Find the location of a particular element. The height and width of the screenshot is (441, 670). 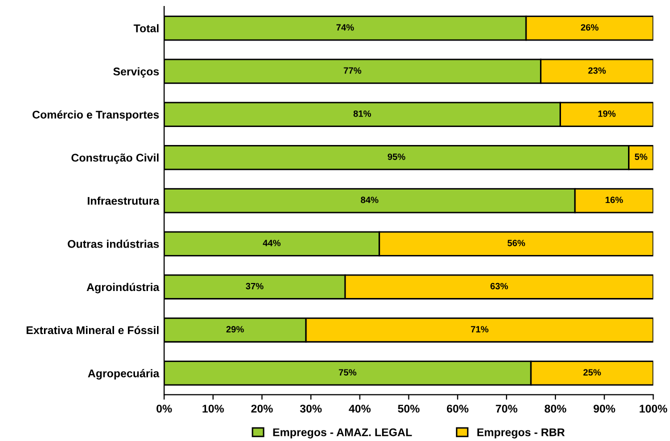

data-label: 44% is located at coordinates (271, 243).